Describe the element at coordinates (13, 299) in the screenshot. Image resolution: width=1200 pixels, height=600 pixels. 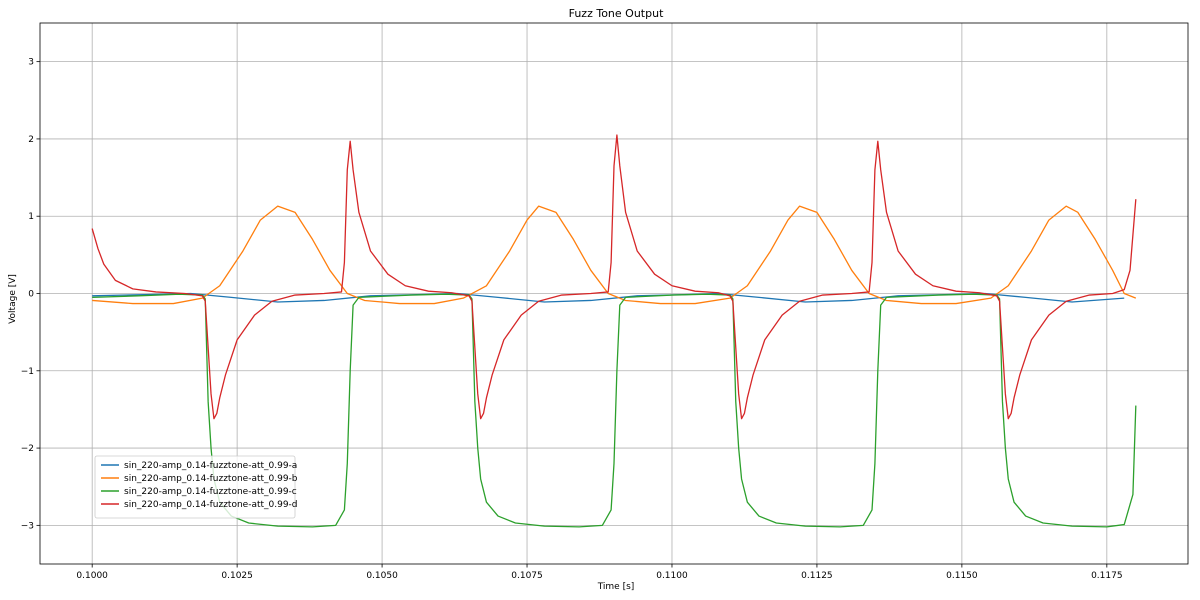
I see `y-axis-label: Voltage [V]` at that location.